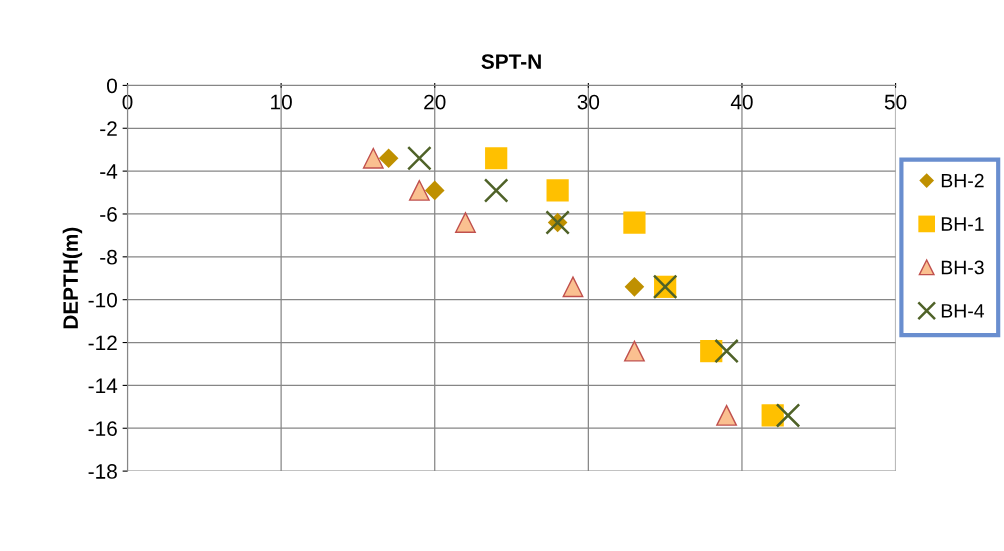 The image size is (1004, 551). I want to click on x-tick-label: 30, so click(588, 102).